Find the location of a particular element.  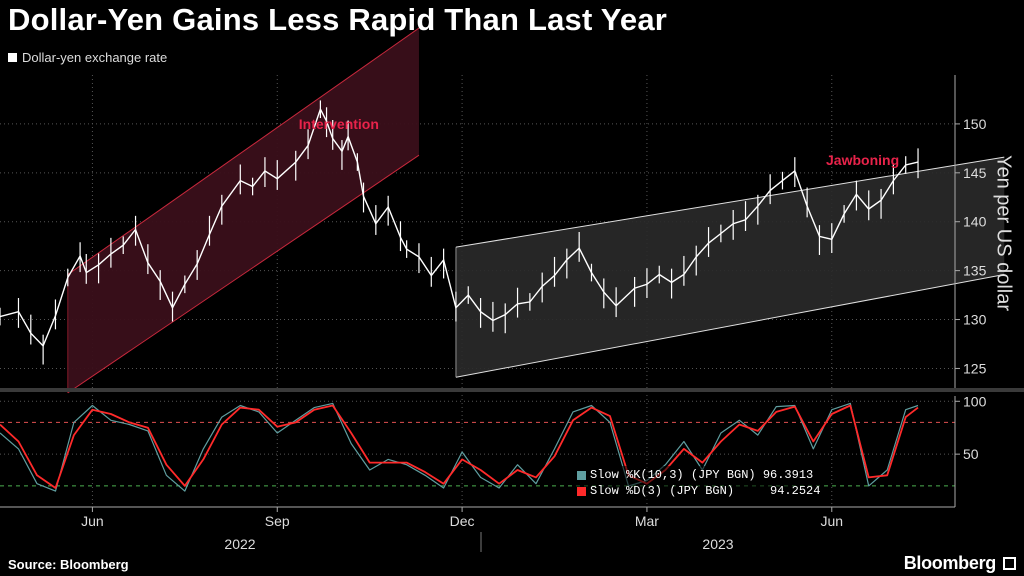

price-y-tick-label: 130 is located at coordinates (975, 320).